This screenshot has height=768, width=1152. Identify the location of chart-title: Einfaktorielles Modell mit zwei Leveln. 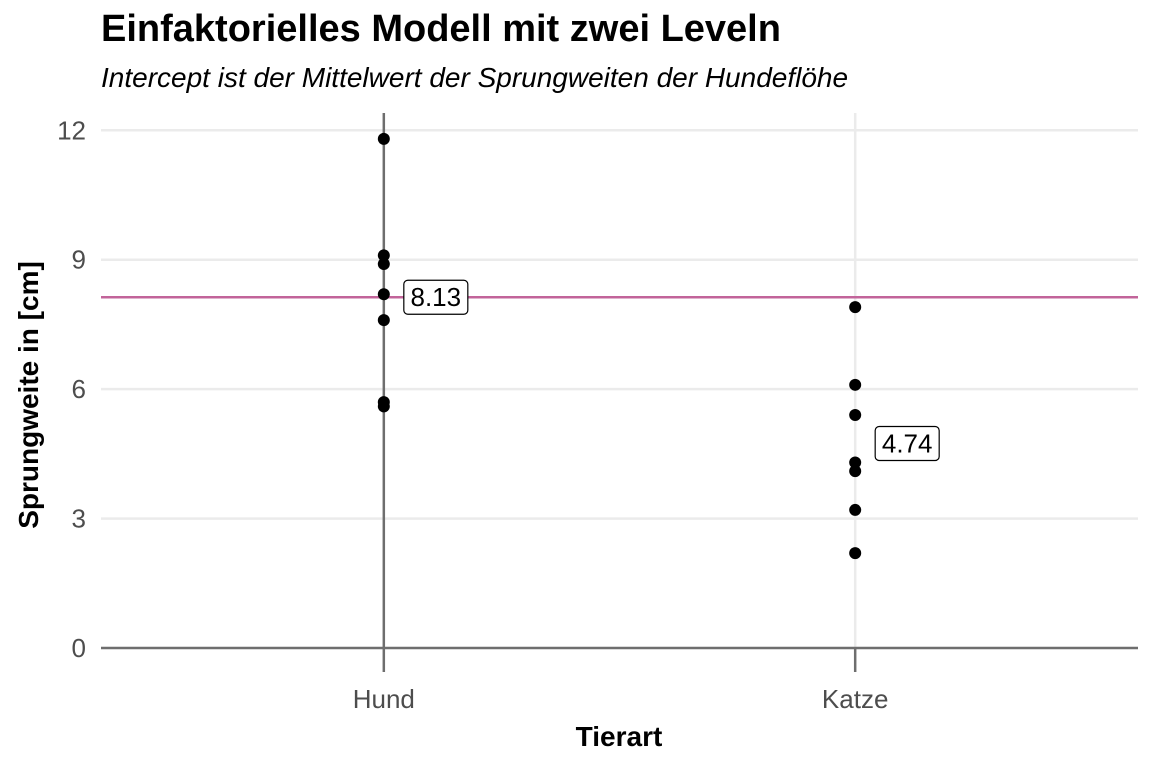
(441, 29).